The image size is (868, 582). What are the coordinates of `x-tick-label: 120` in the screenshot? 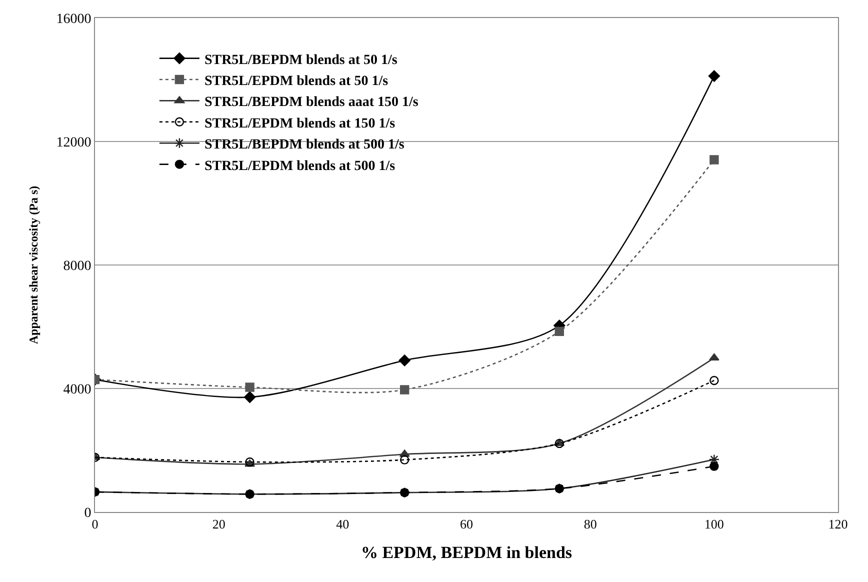 It's located at (838, 524).